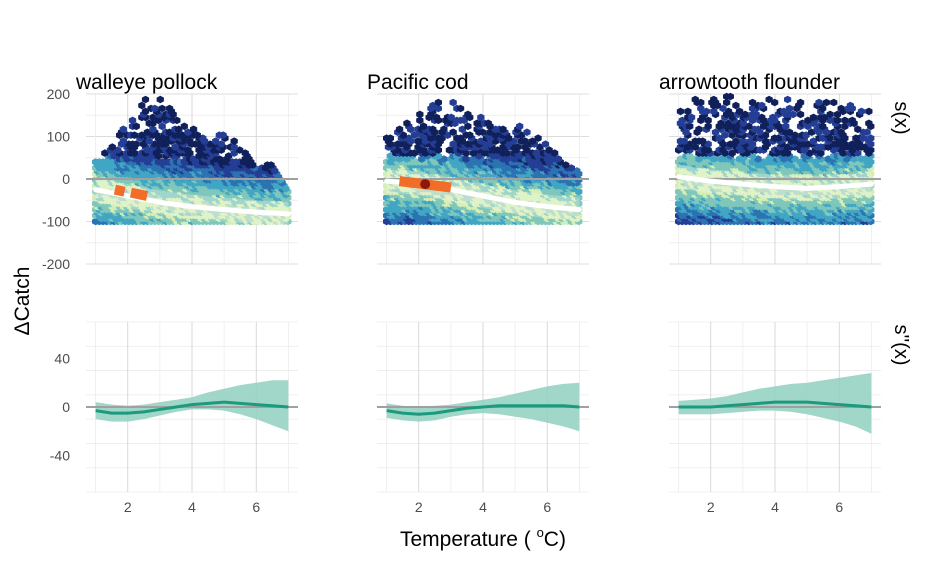 Image resolution: width=926 pixels, height=584 pixels. I want to click on x-tick-label: 6, so click(547, 507).